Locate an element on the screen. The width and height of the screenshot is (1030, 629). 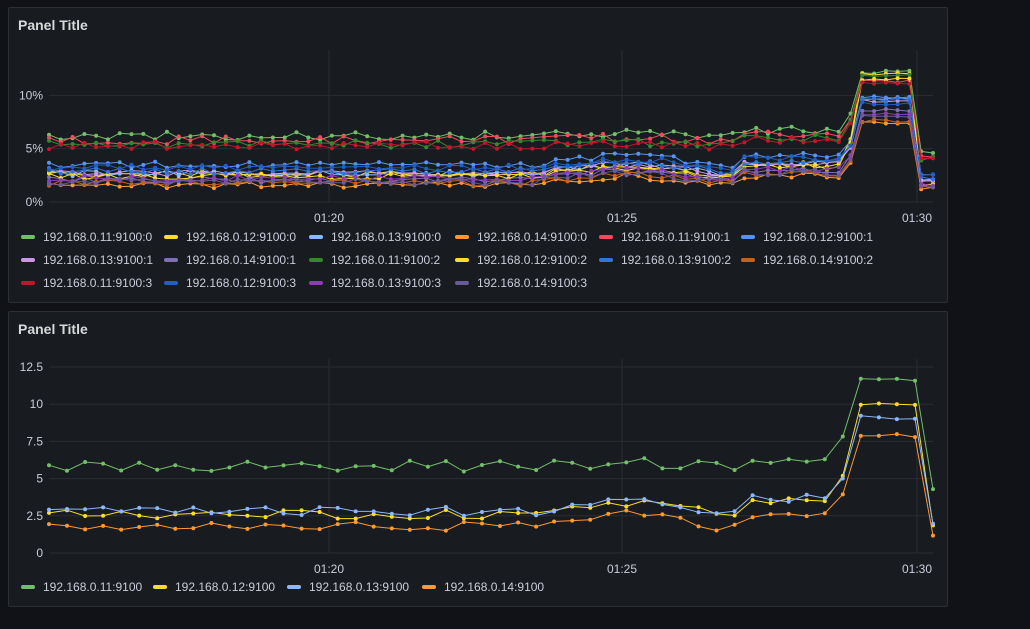
legend-item: 192.168.0.13:9100 is located at coordinates (348, 587).